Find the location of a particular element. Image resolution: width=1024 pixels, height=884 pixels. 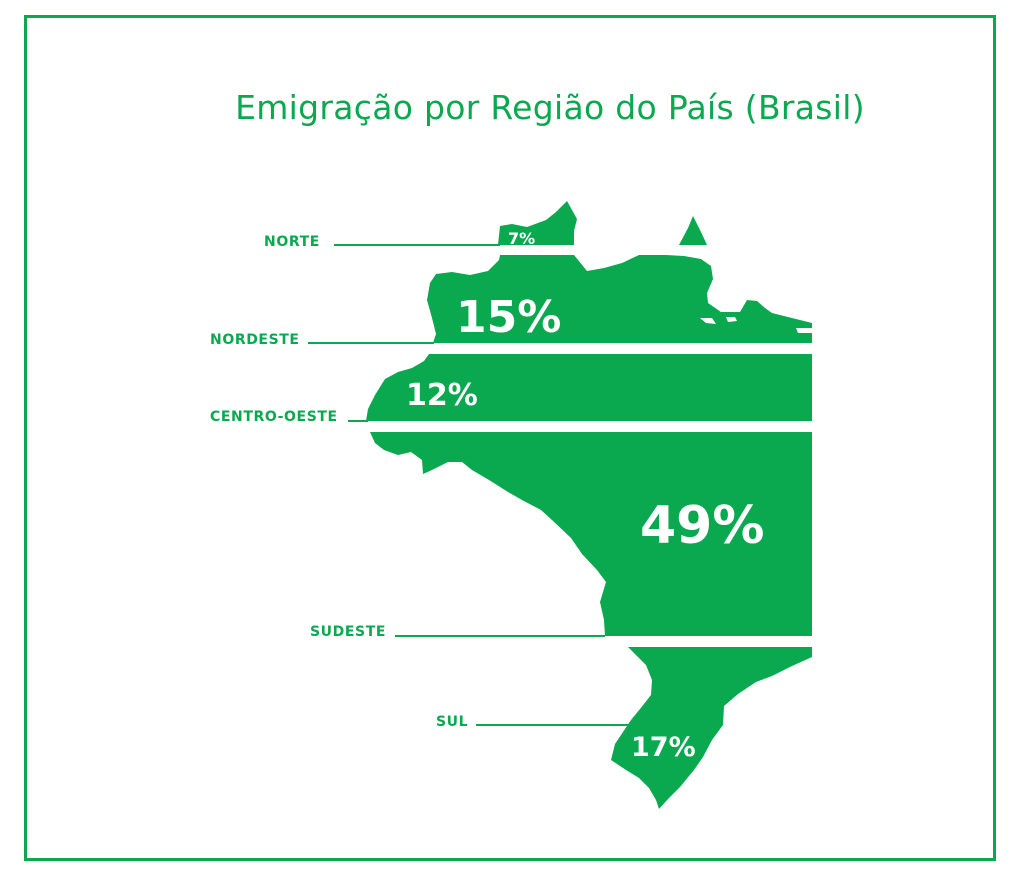

region-centro-oeste-shape is located at coordinates (589, 387).